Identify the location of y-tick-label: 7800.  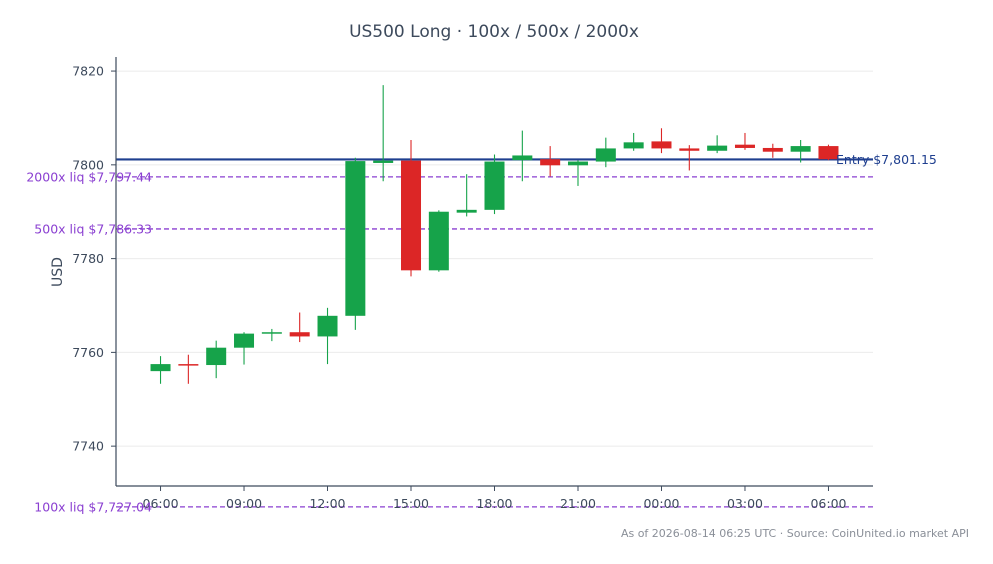
(88, 164).